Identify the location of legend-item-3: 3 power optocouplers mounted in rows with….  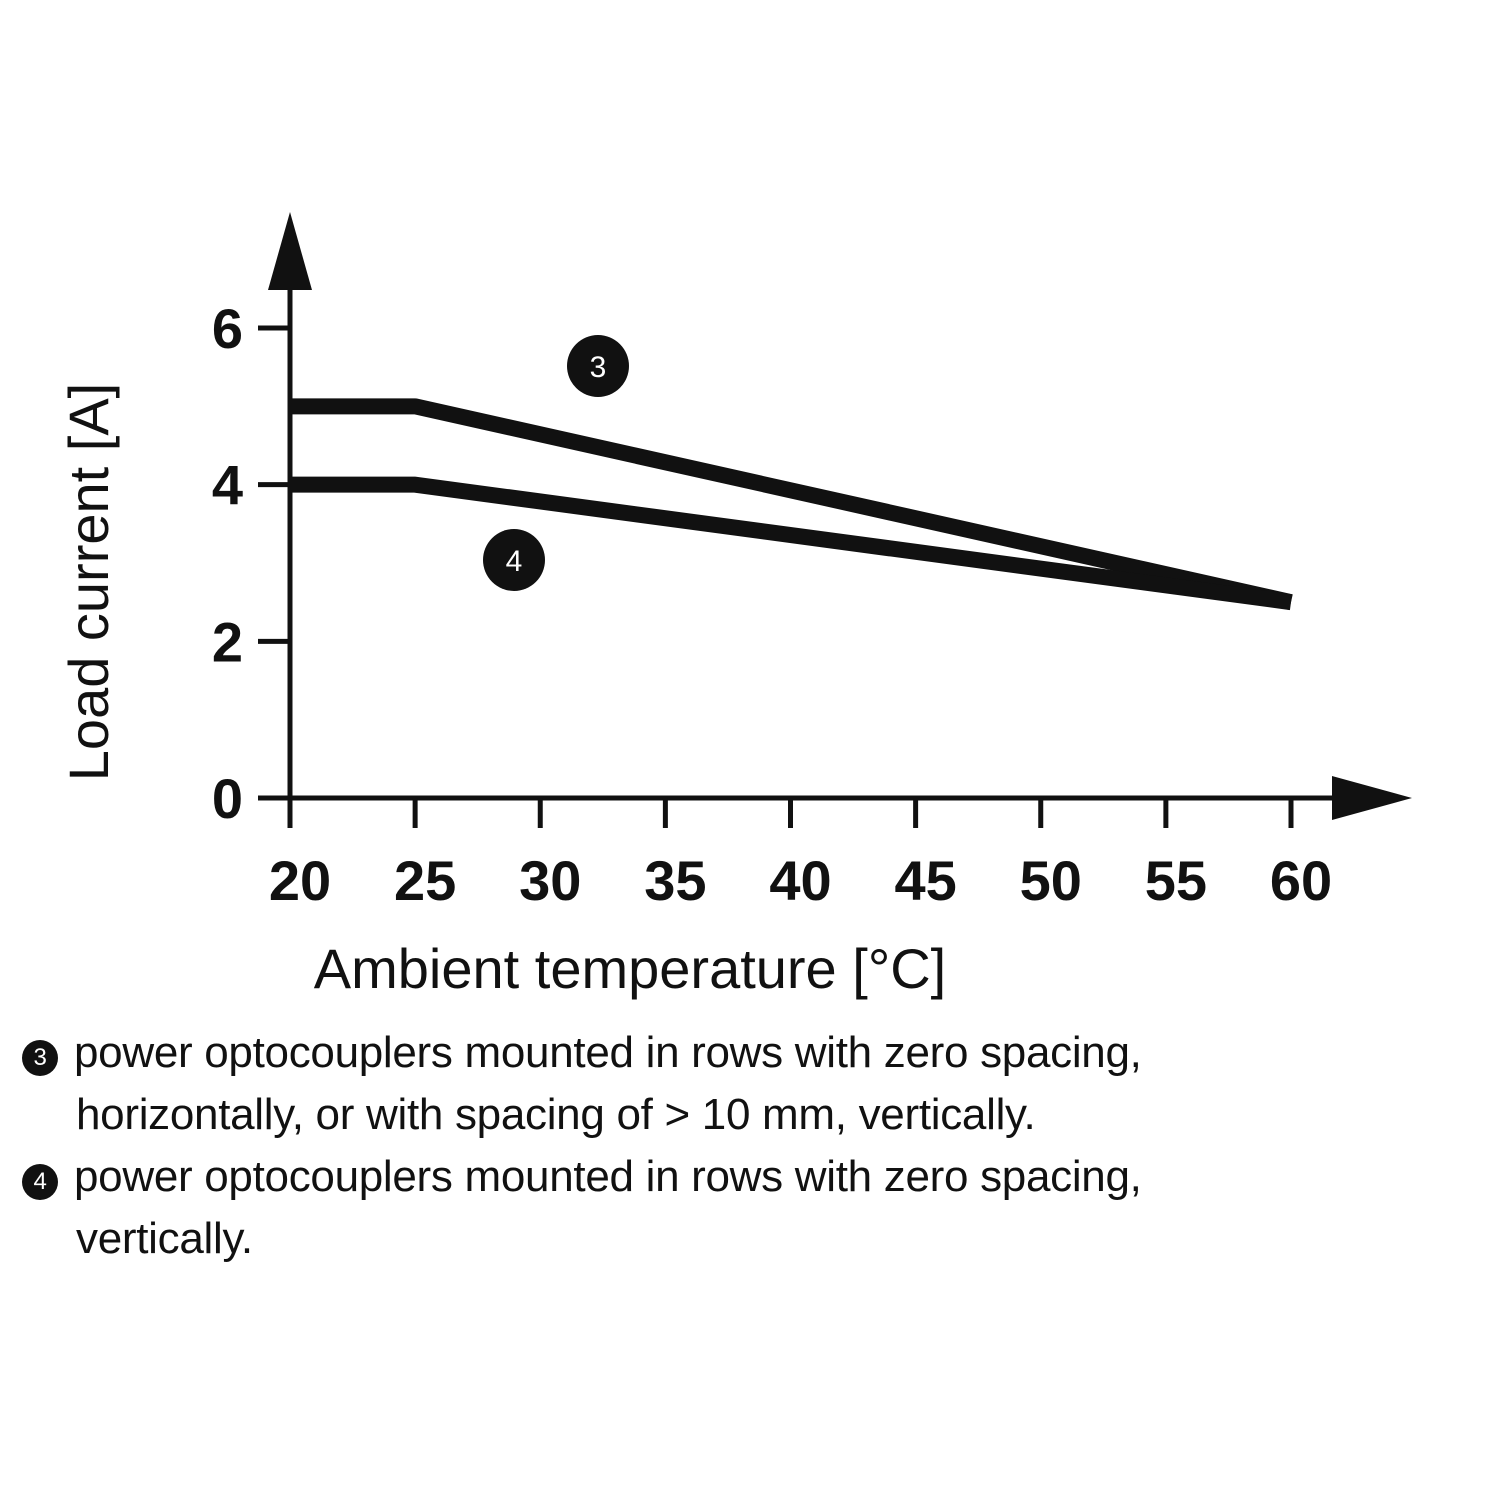
(752, 1084).